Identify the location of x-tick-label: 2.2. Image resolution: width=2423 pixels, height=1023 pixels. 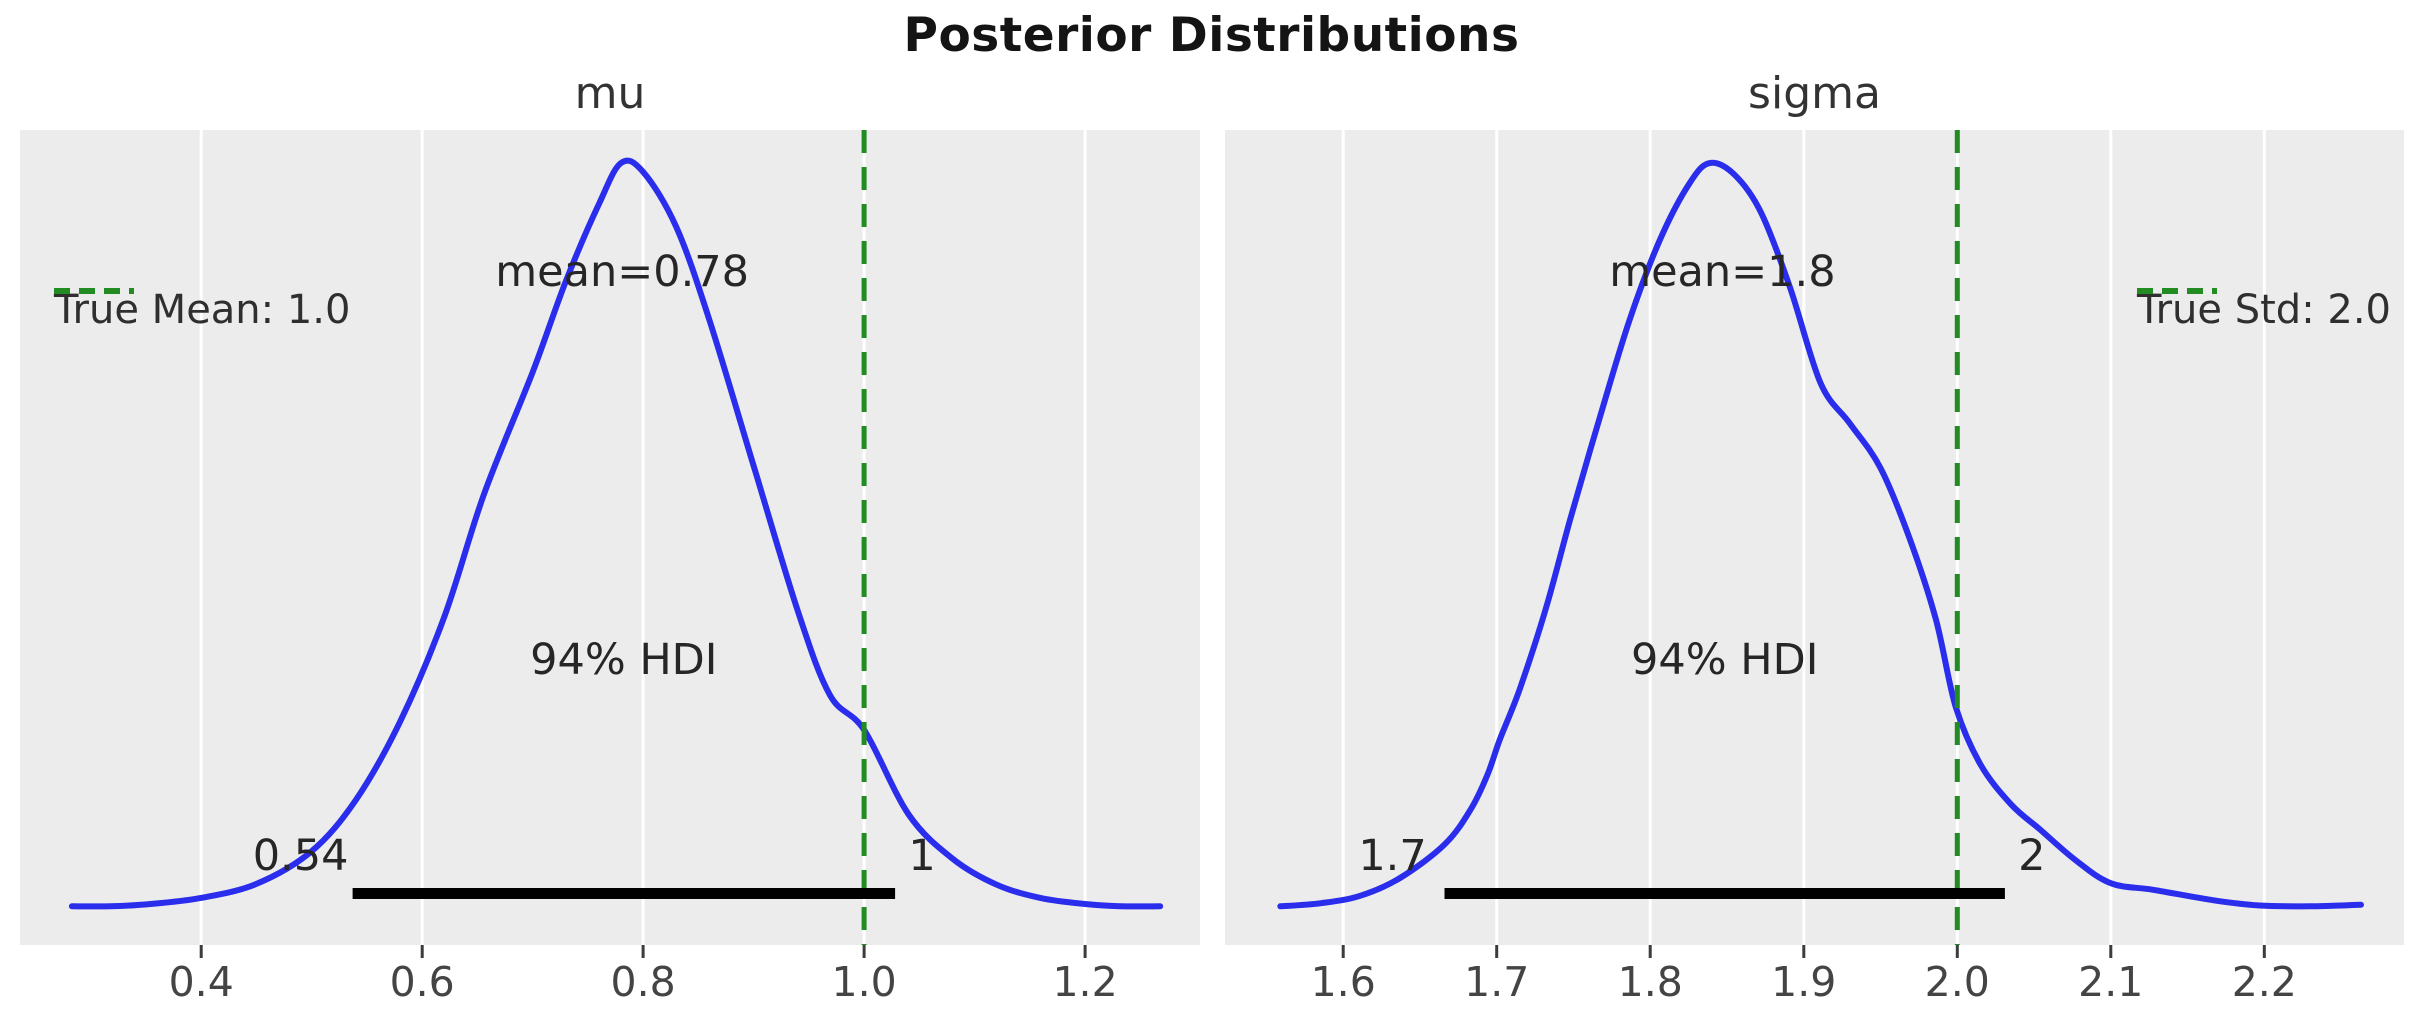
(2264, 982).